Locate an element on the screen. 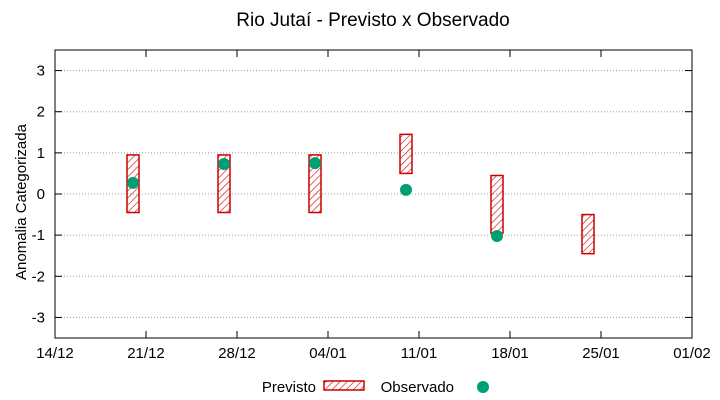  y-tick-label: 3 is located at coordinates (41, 71).